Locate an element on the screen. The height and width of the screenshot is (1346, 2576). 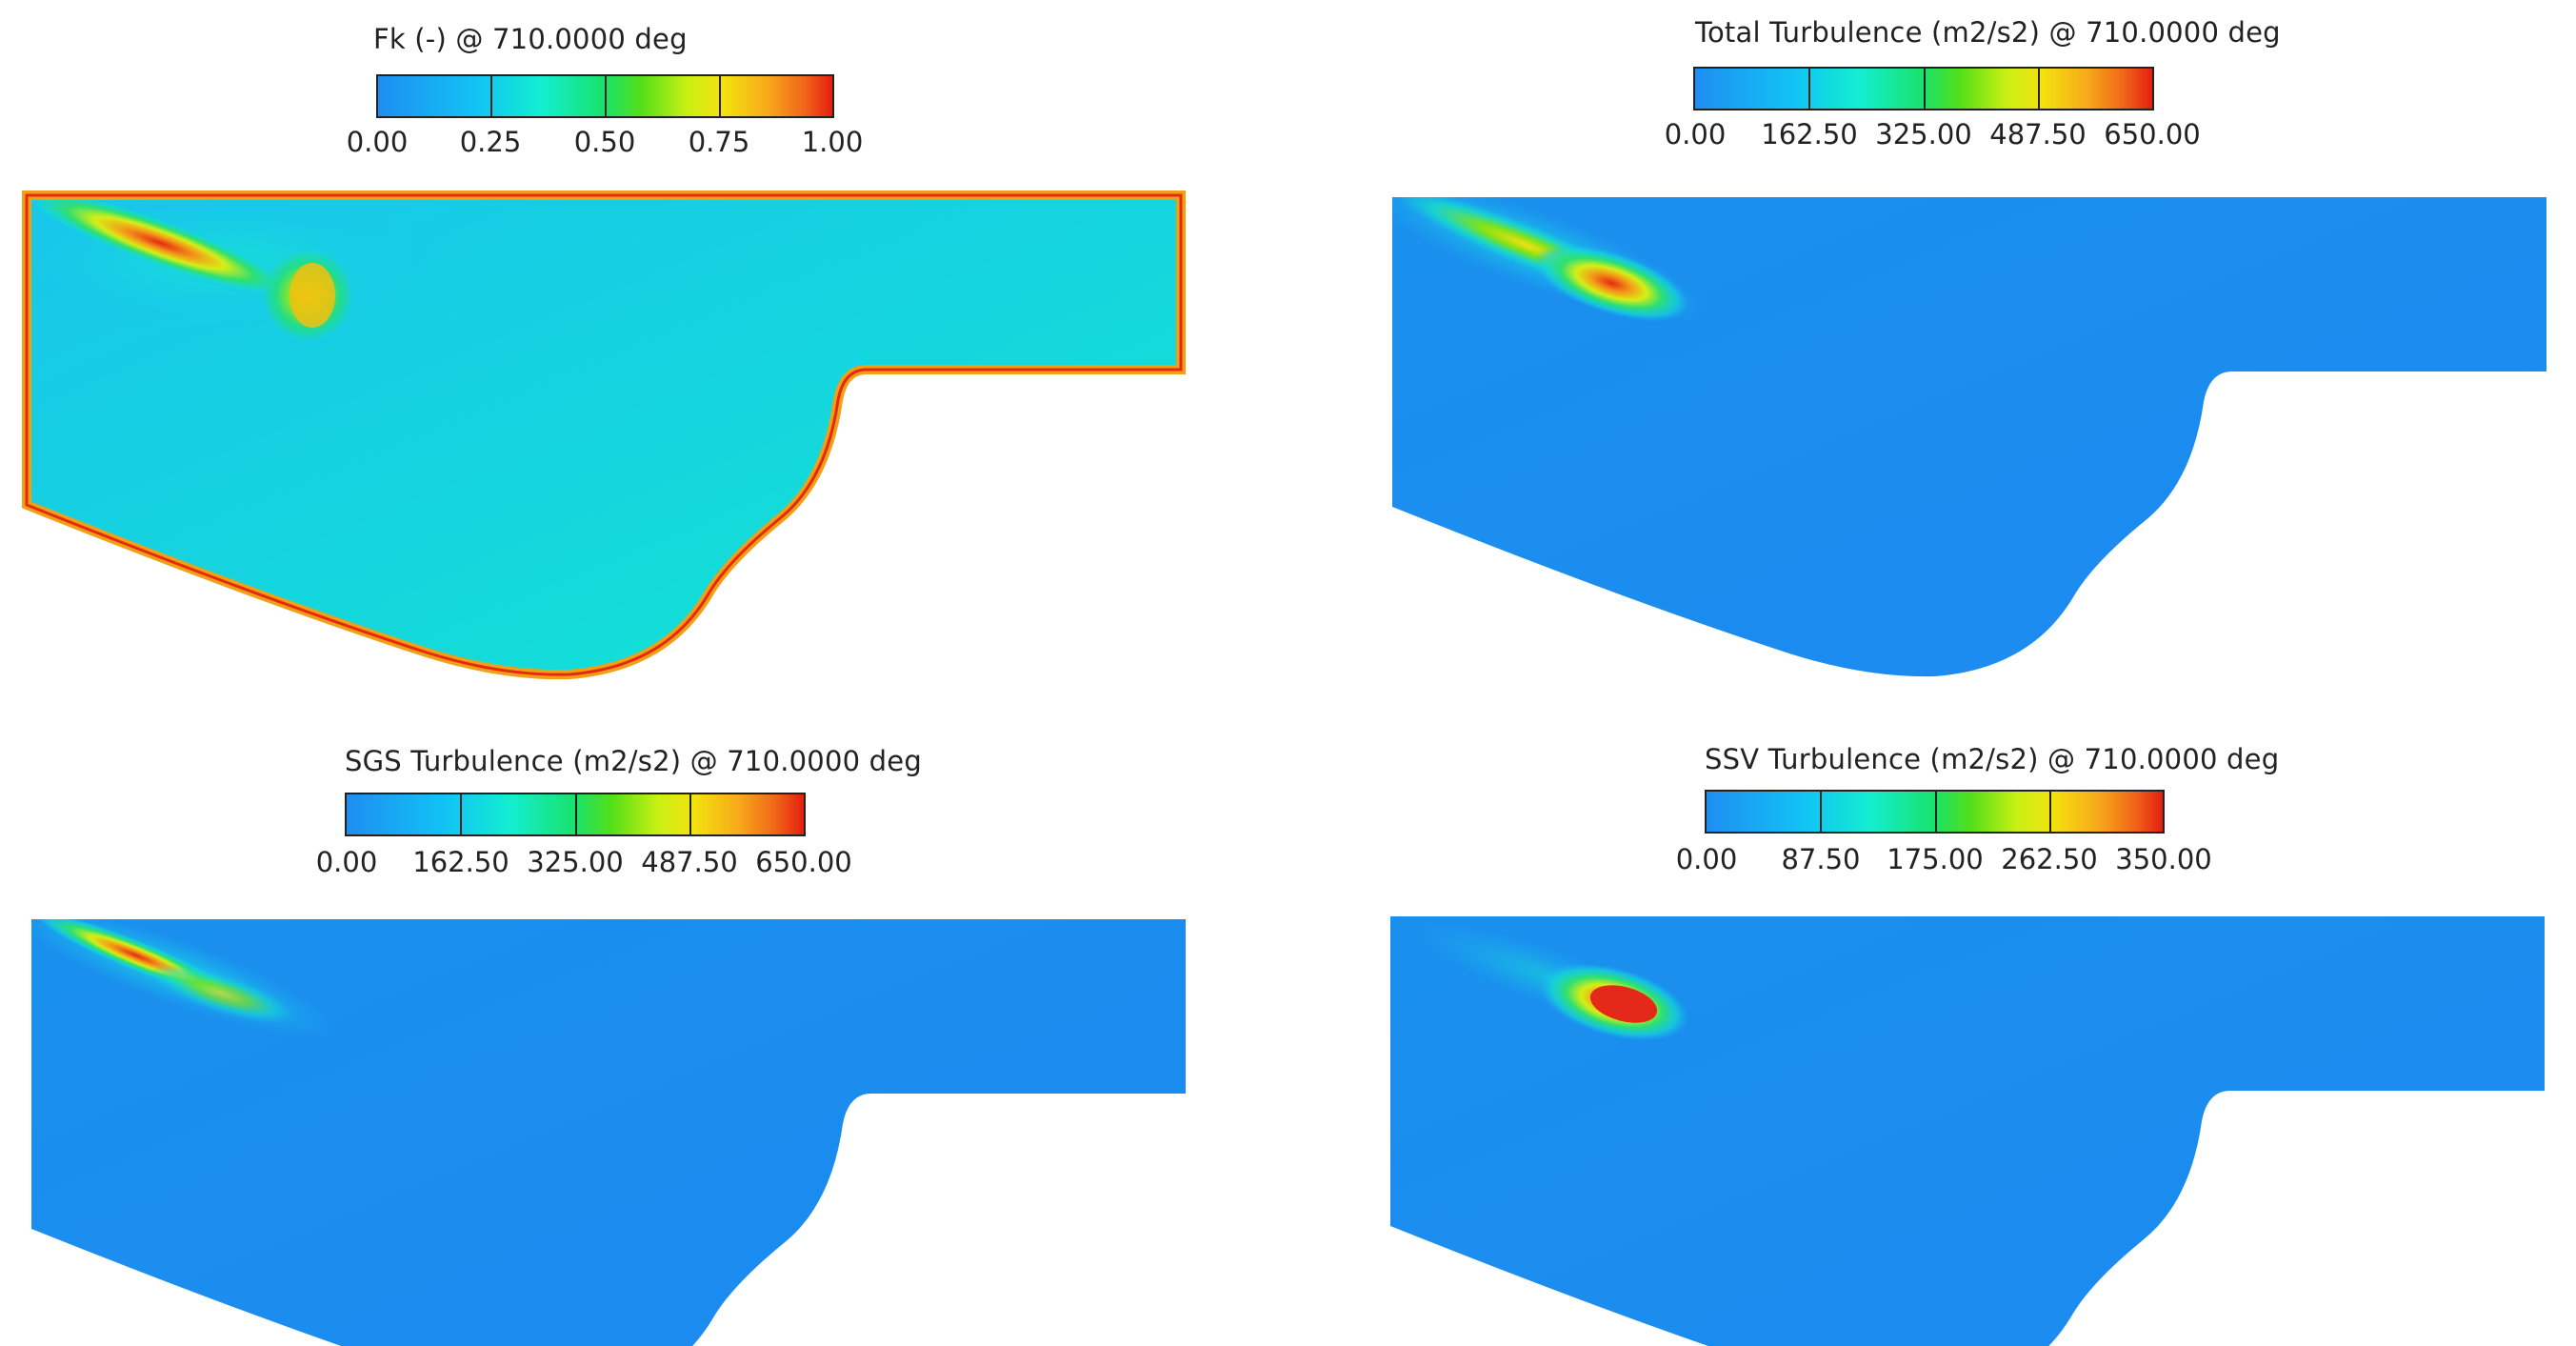
colorbar-tick-2: 0.50 is located at coordinates (604, 142).